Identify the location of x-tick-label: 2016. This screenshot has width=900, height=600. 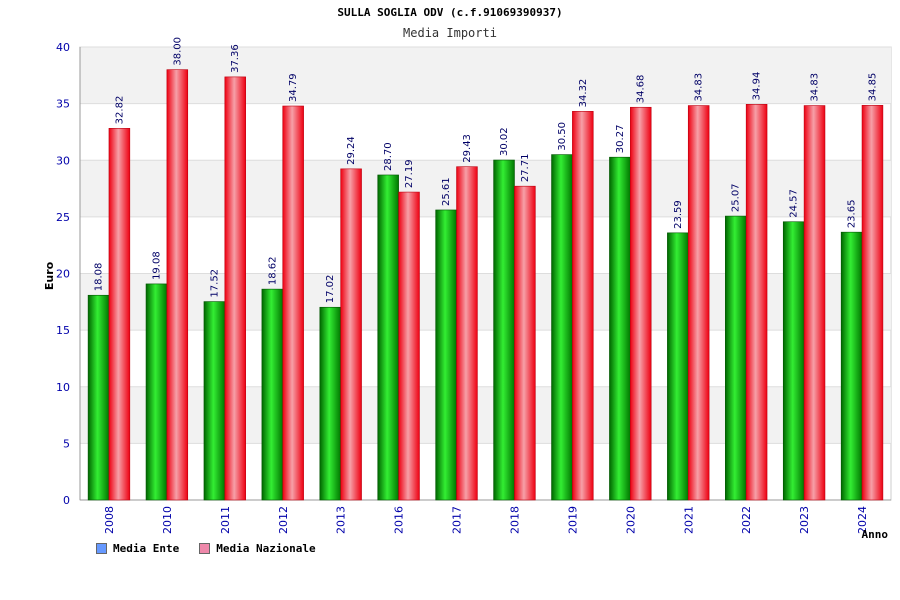
(399, 520).